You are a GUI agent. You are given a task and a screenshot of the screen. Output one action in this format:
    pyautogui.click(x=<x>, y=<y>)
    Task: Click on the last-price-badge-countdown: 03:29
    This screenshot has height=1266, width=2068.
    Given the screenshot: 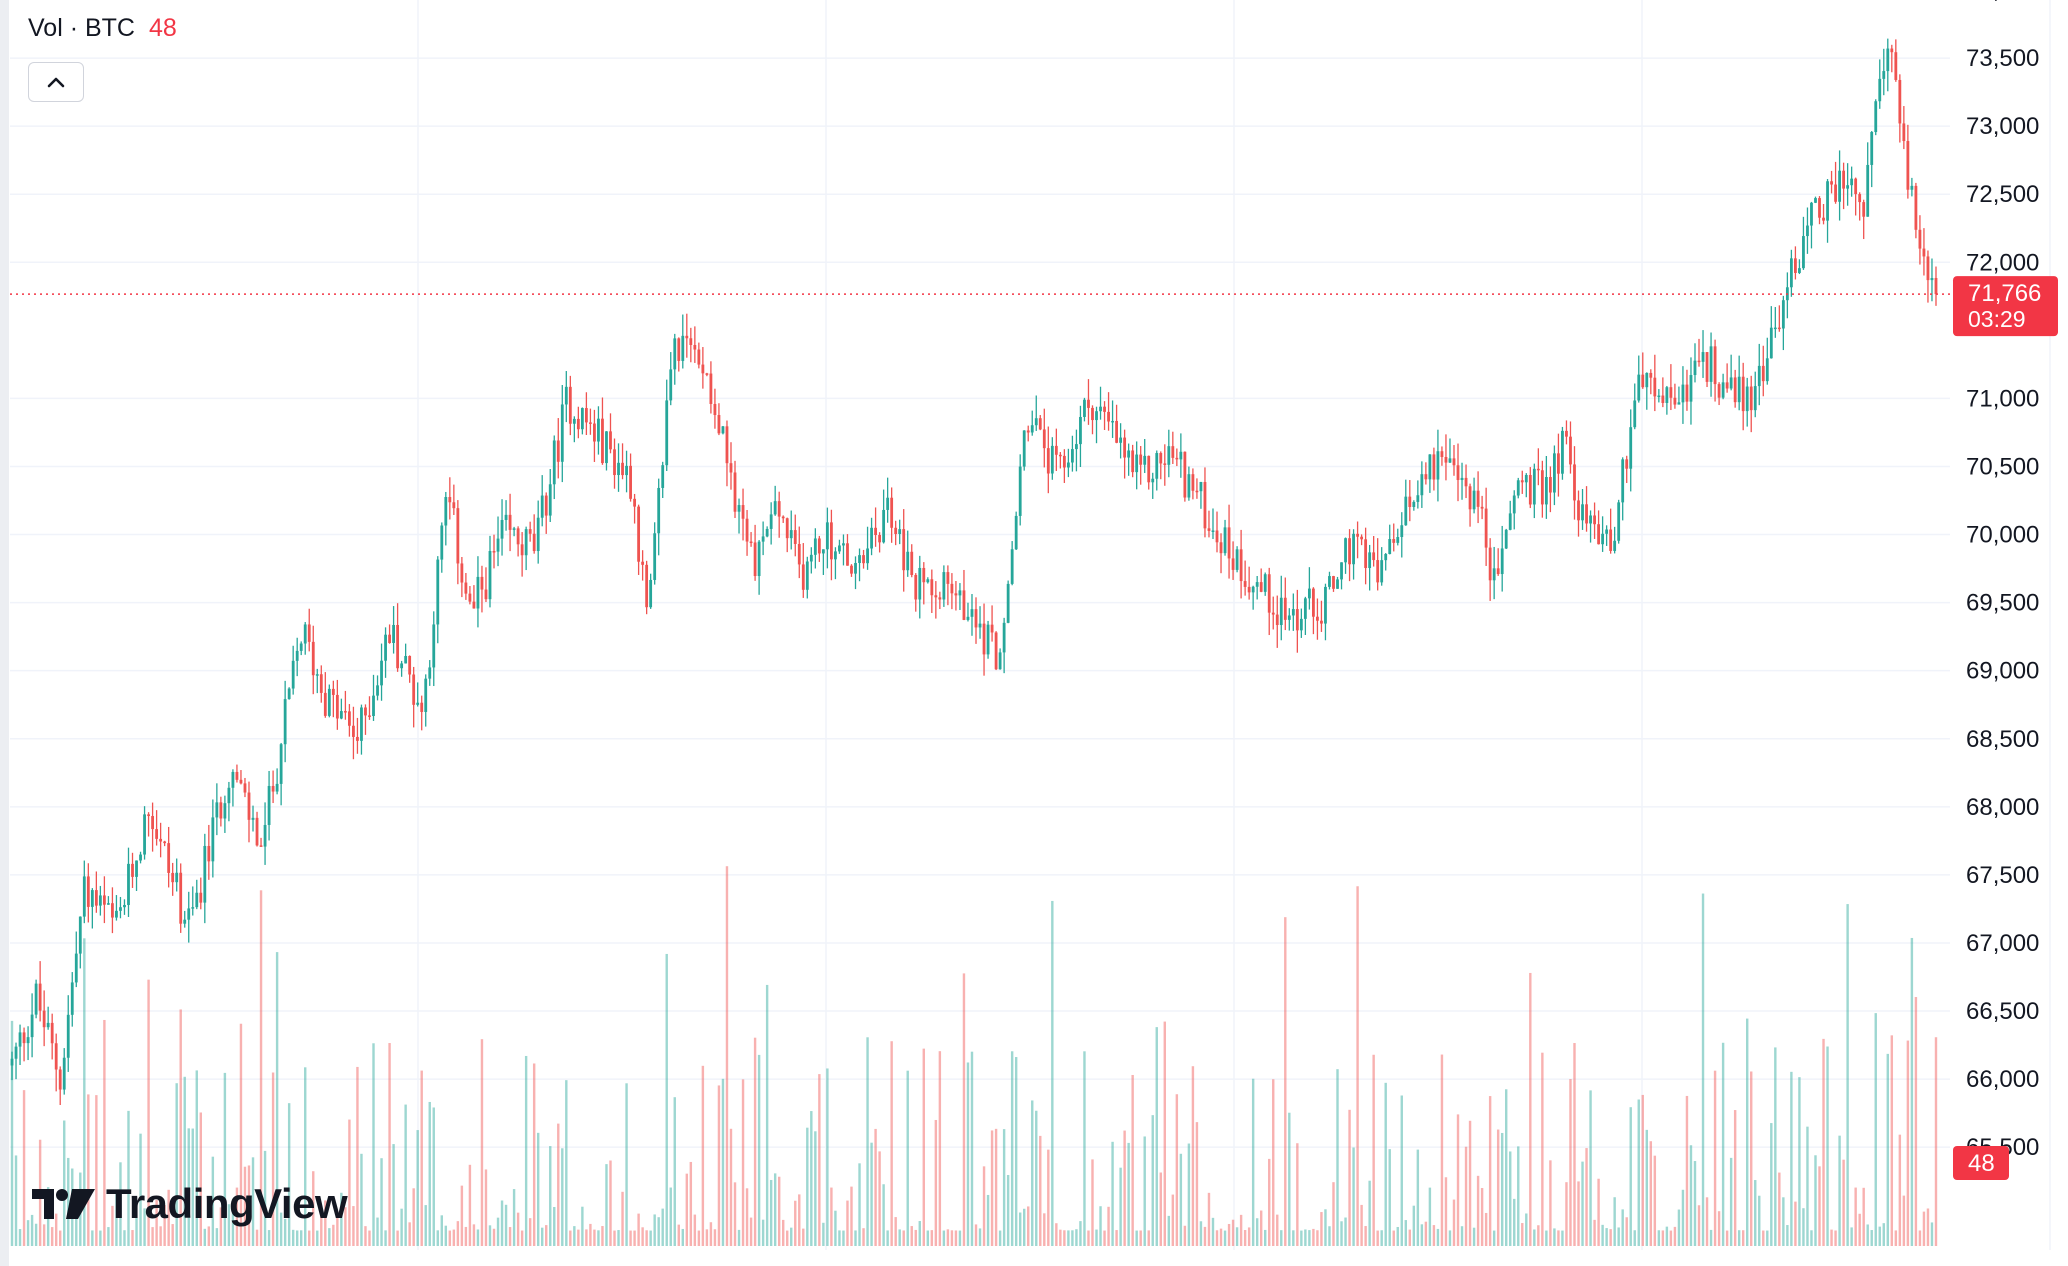 What is the action you would take?
    pyautogui.click(x=1997, y=319)
    